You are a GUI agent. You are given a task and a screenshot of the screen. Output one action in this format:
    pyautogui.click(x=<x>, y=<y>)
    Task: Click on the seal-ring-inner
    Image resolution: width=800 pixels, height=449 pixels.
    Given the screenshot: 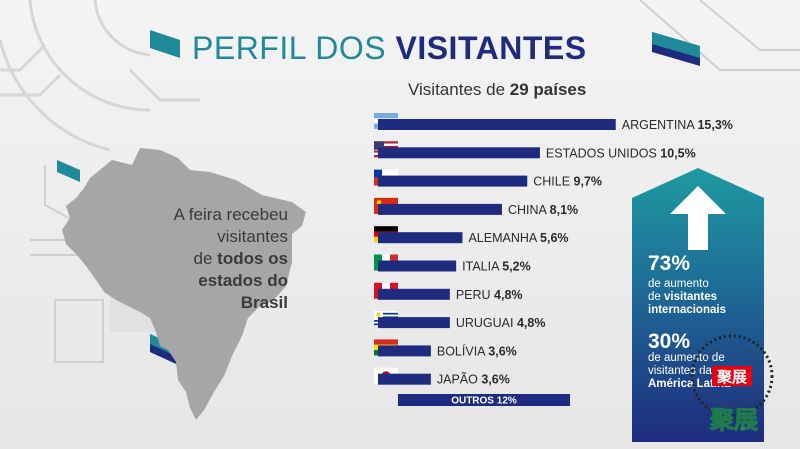 What is the action you would take?
    pyautogui.click(x=732, y=376)
    